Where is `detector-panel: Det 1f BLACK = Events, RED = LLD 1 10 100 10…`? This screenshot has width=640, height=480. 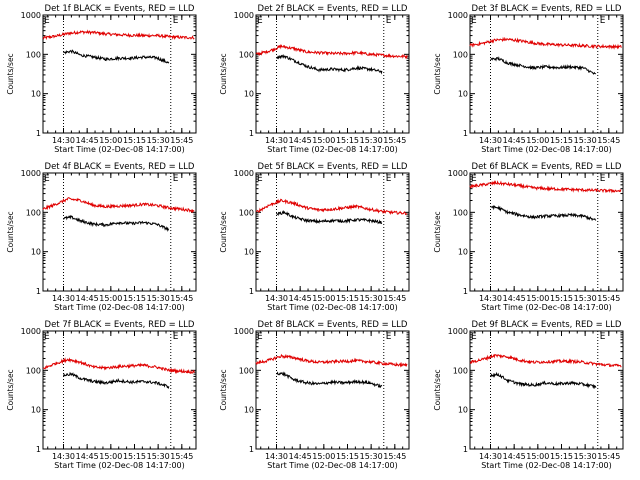
detector-panel: Det 1f BLACK = Events, RED = LLD 1 10 100 10… is located at coordinates (101, 79).